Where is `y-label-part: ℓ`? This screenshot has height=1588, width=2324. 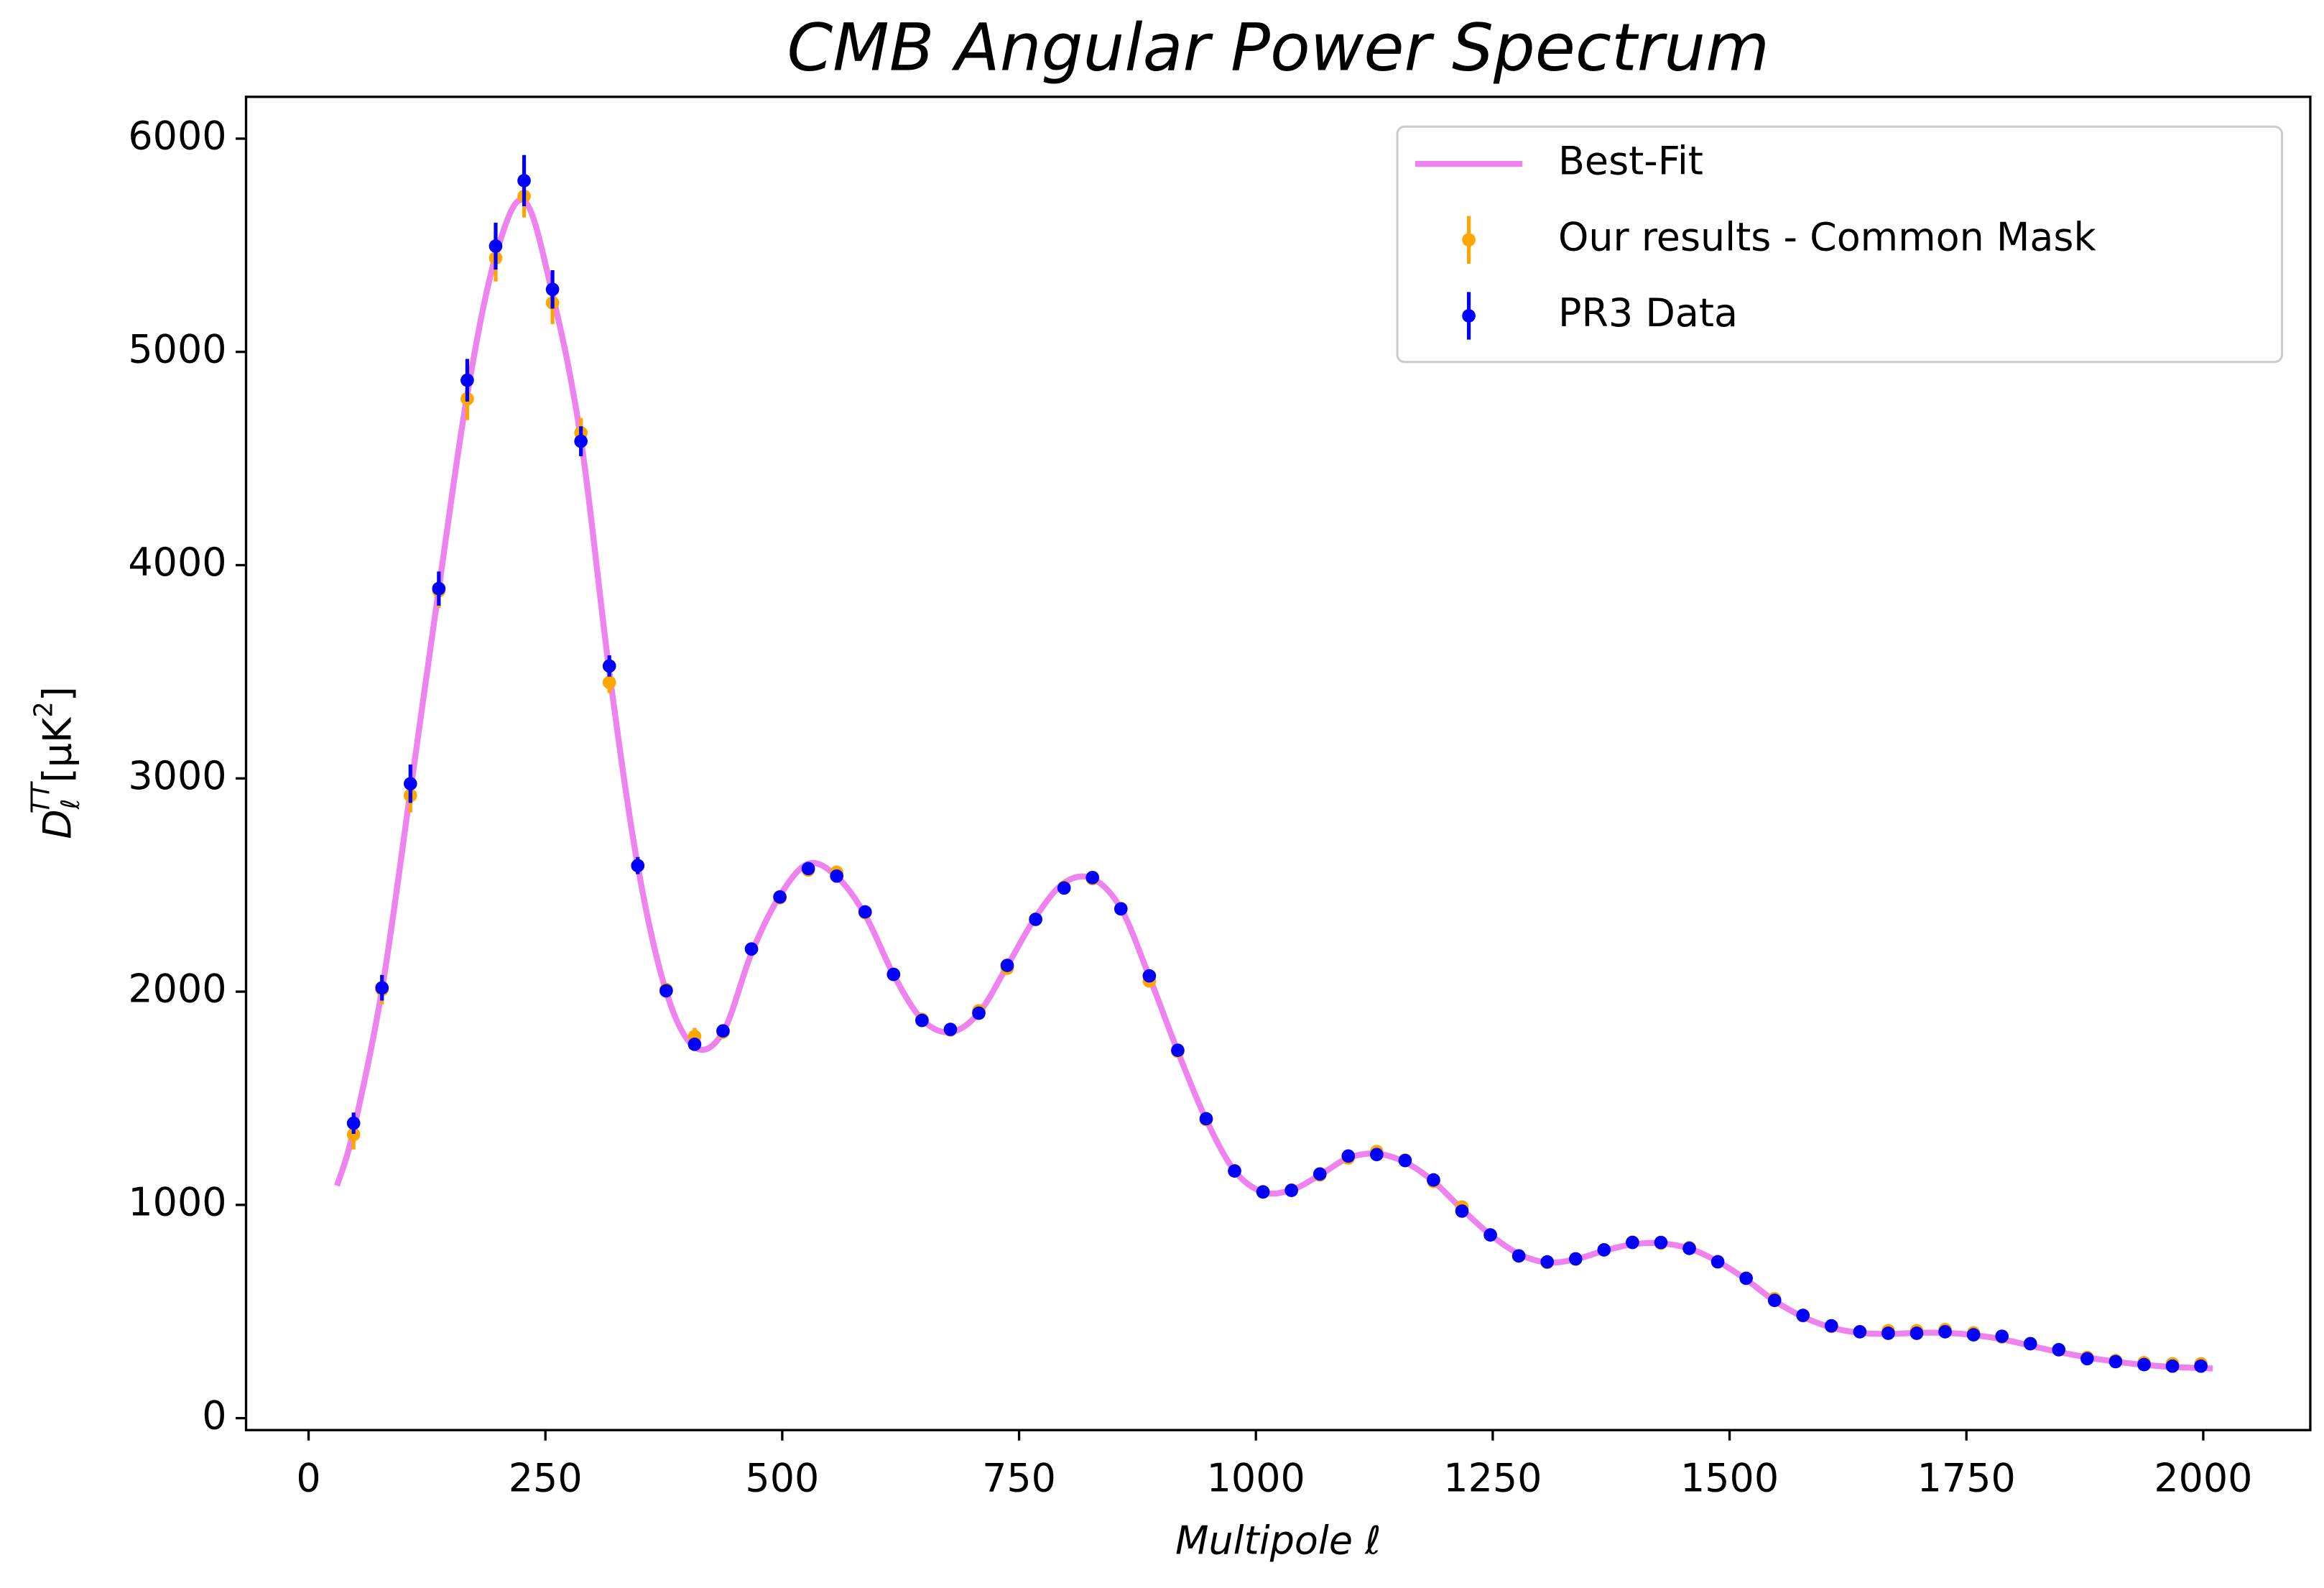 y-label-part: ℓ is located at coordinates (70, 805).